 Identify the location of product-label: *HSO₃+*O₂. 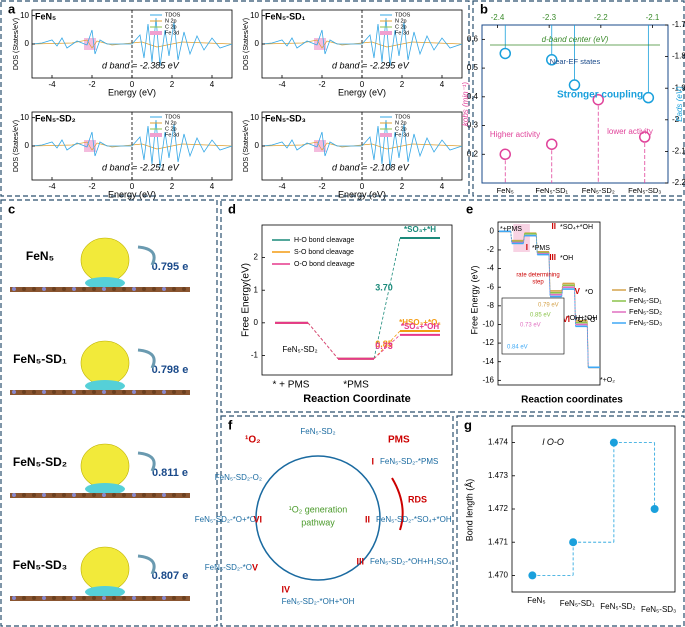
(420, 322).